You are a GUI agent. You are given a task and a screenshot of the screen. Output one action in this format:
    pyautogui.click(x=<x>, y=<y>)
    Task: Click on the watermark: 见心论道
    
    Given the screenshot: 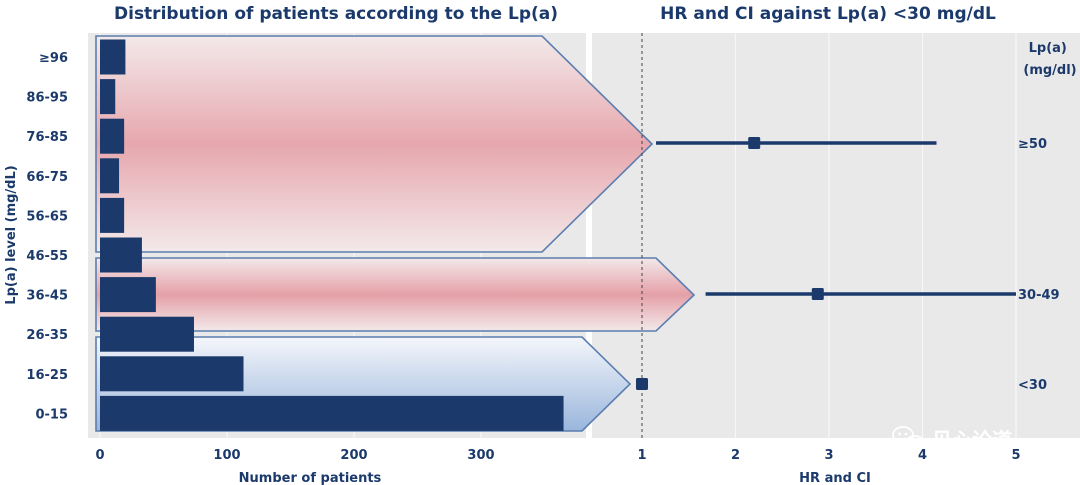 What is the action you would take?
    pyautogui.click(x=952, y=439)
    